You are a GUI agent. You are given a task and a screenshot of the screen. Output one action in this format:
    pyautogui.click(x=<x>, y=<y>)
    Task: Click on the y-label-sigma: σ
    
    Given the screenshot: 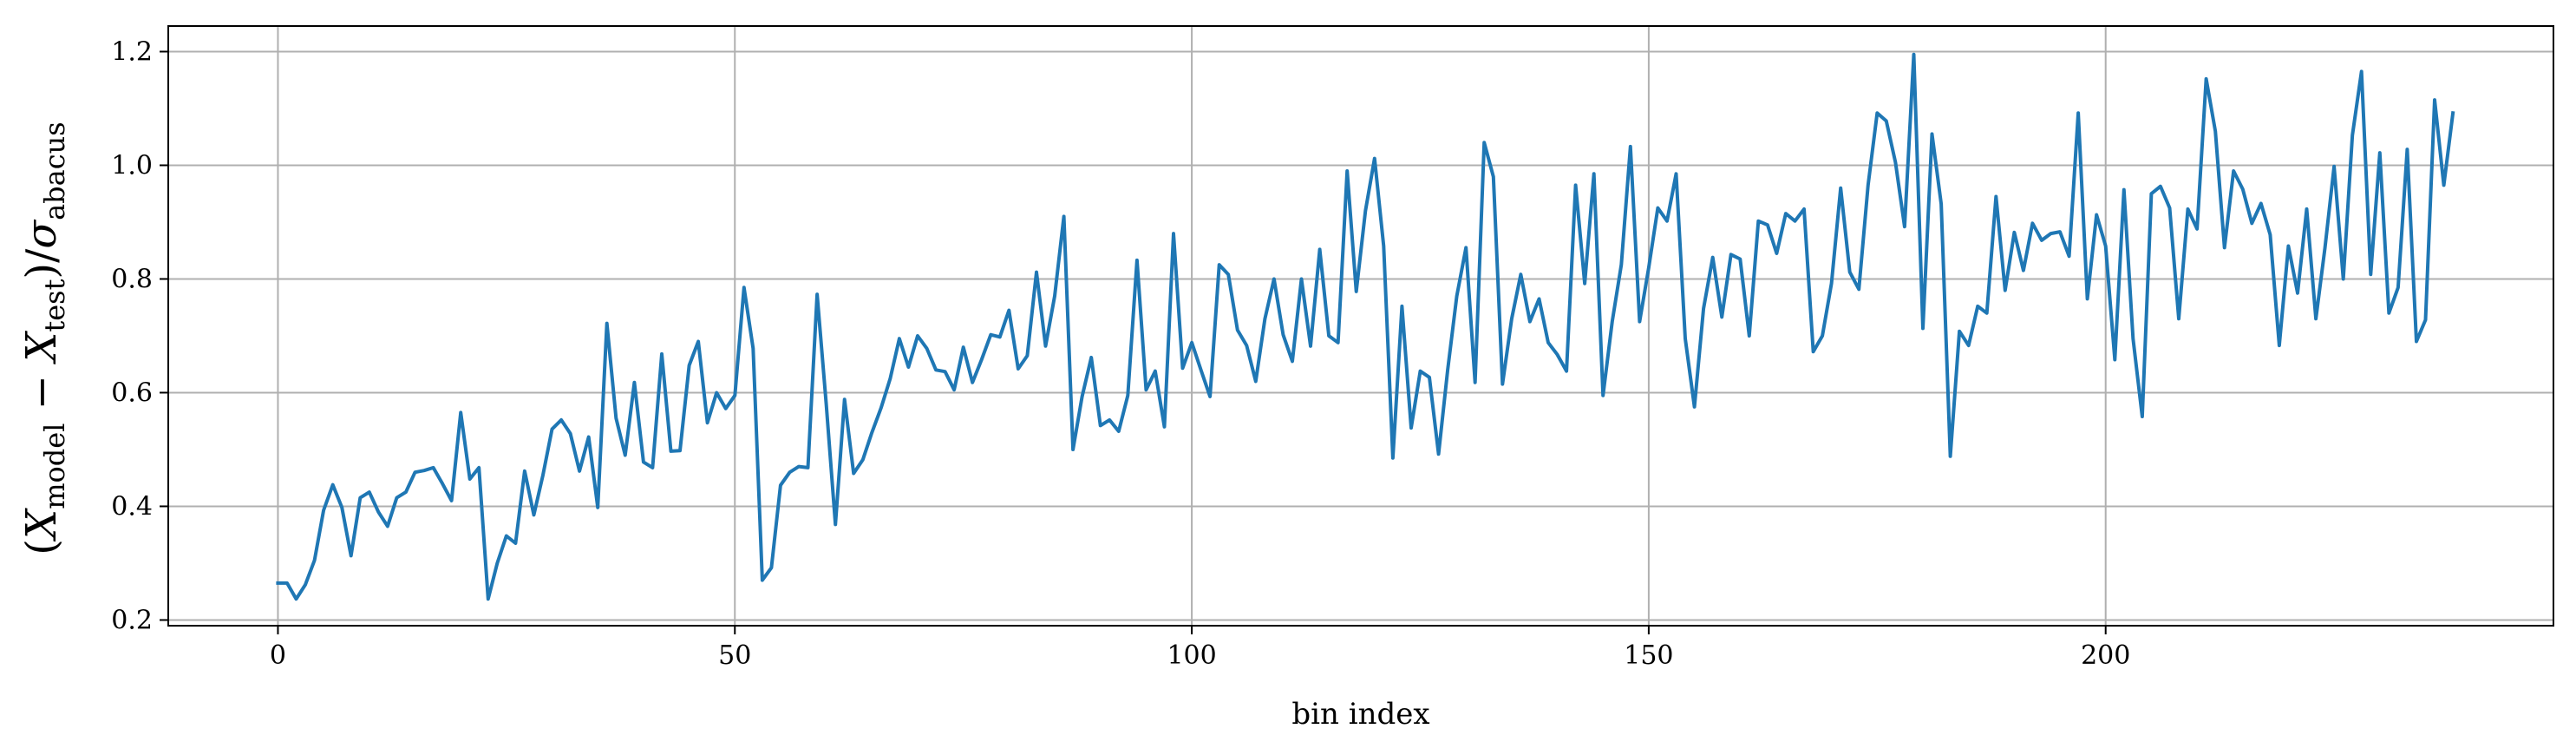 What is the action you would take?
    pyautogui.click(x=41, y=234)
    